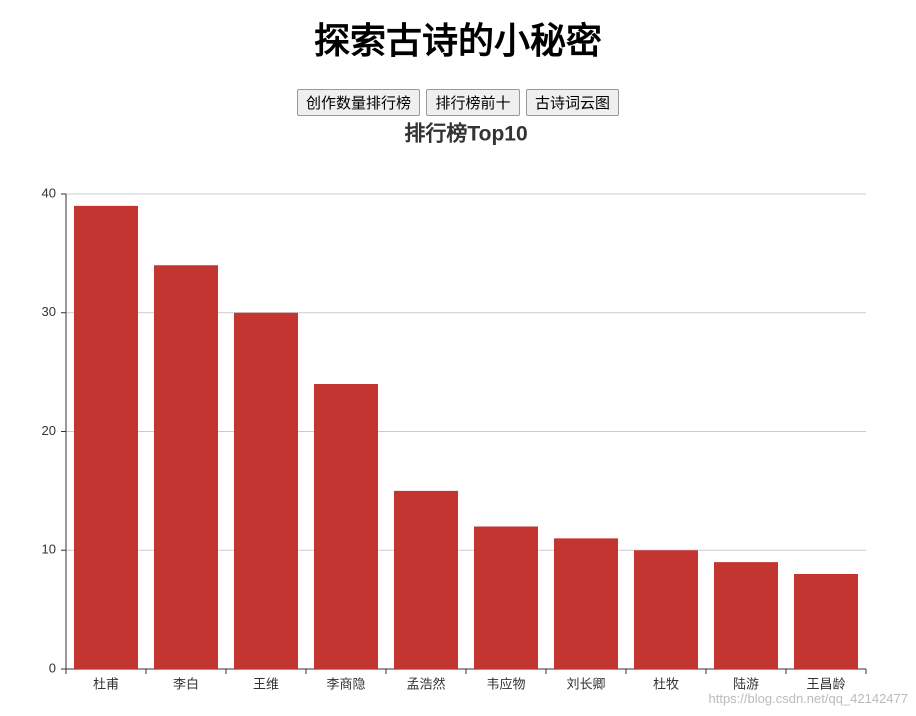 The image size is (916, 716). I want to click on y-tick-label: 30, so click(49, 311).